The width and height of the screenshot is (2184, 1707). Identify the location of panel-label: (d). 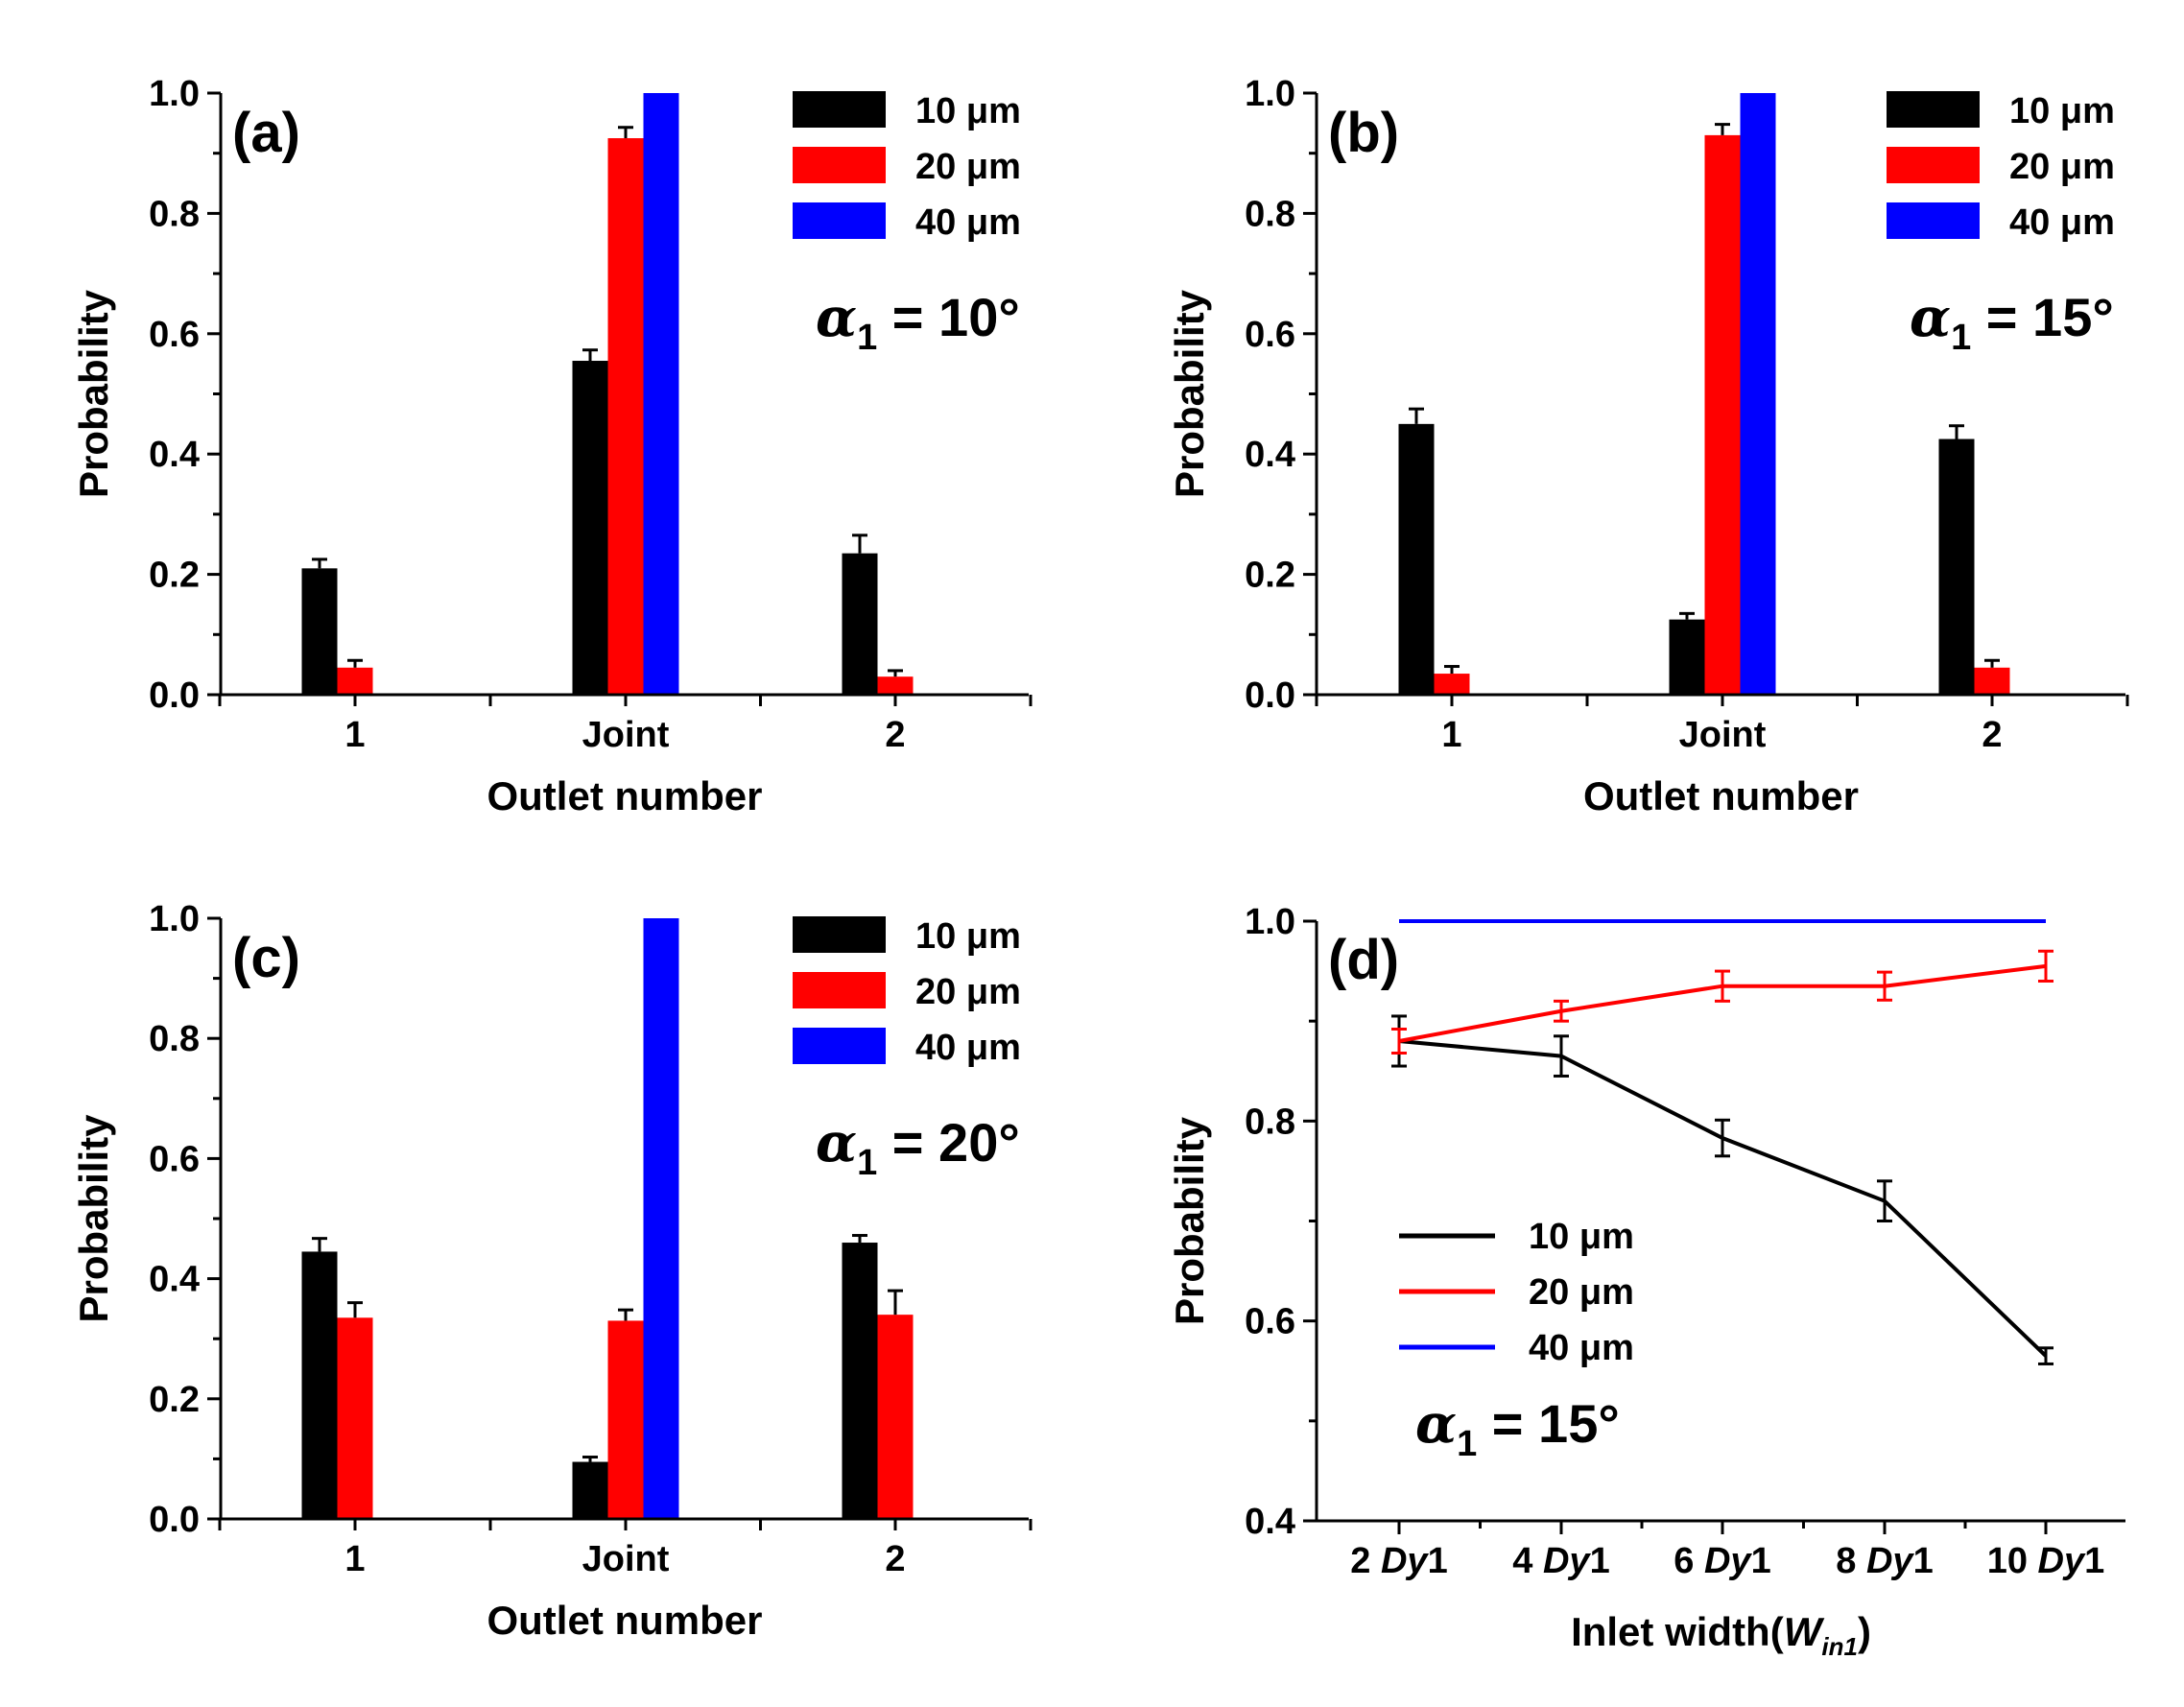
(1363, 960).